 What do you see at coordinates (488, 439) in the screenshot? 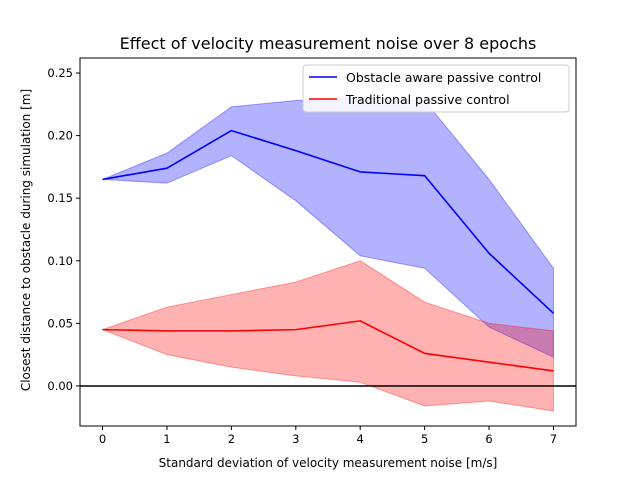
I see `x-tick-label: 6` at bounding box center [488, 439].